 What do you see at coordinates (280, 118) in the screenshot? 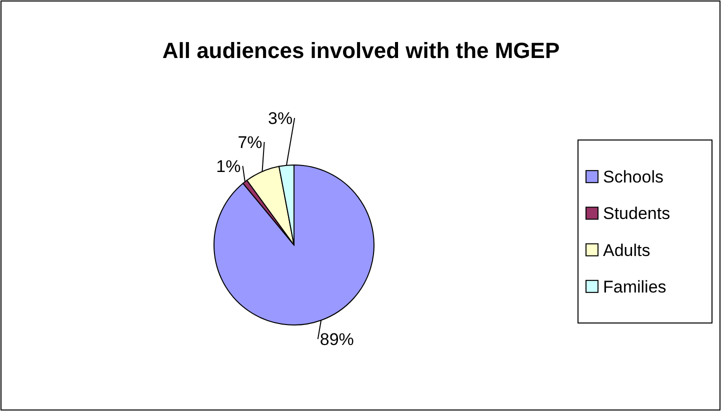
I see `data-label: 3%` at bounding box center [280, 118].